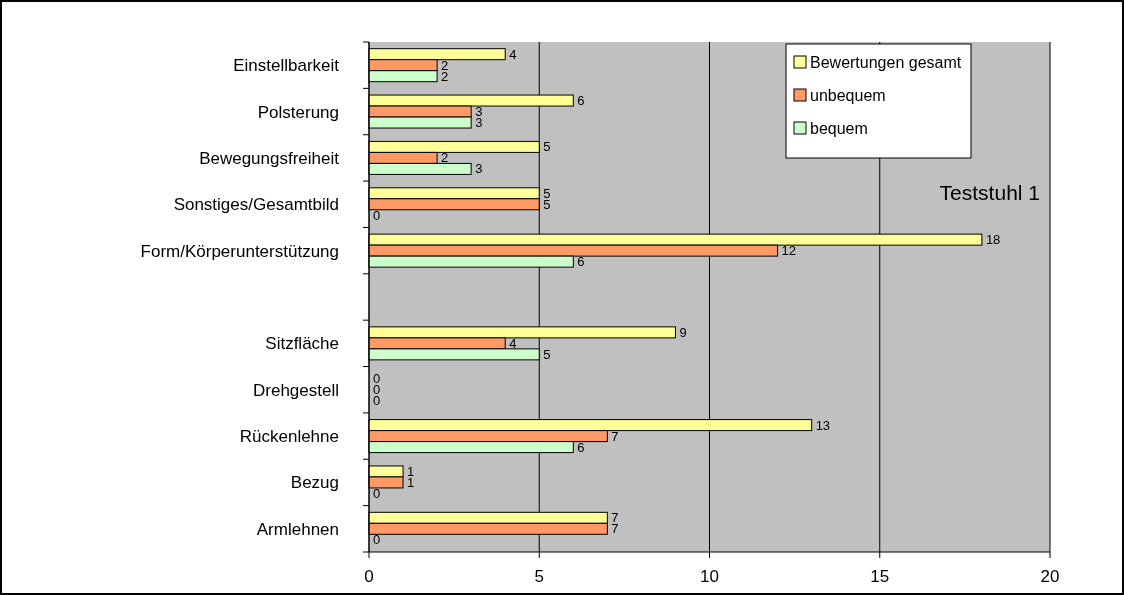  I want to click on data-label: 9, so click(683, 332).